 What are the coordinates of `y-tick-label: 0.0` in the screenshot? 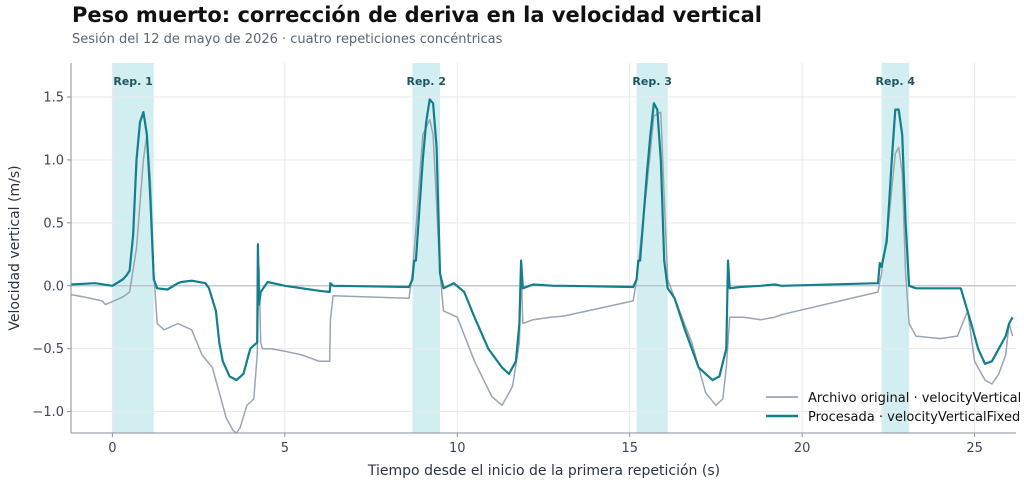 It's located at (53, 286).